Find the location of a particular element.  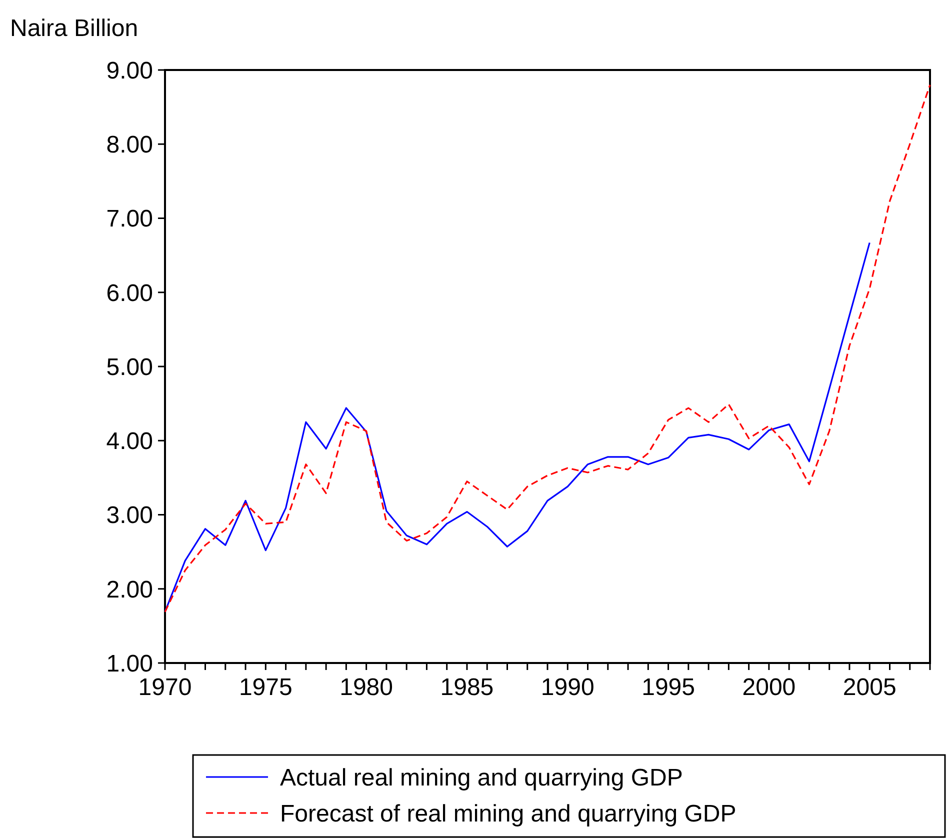

y-tick-label: 3.00 is located at coordinates (129, 516).